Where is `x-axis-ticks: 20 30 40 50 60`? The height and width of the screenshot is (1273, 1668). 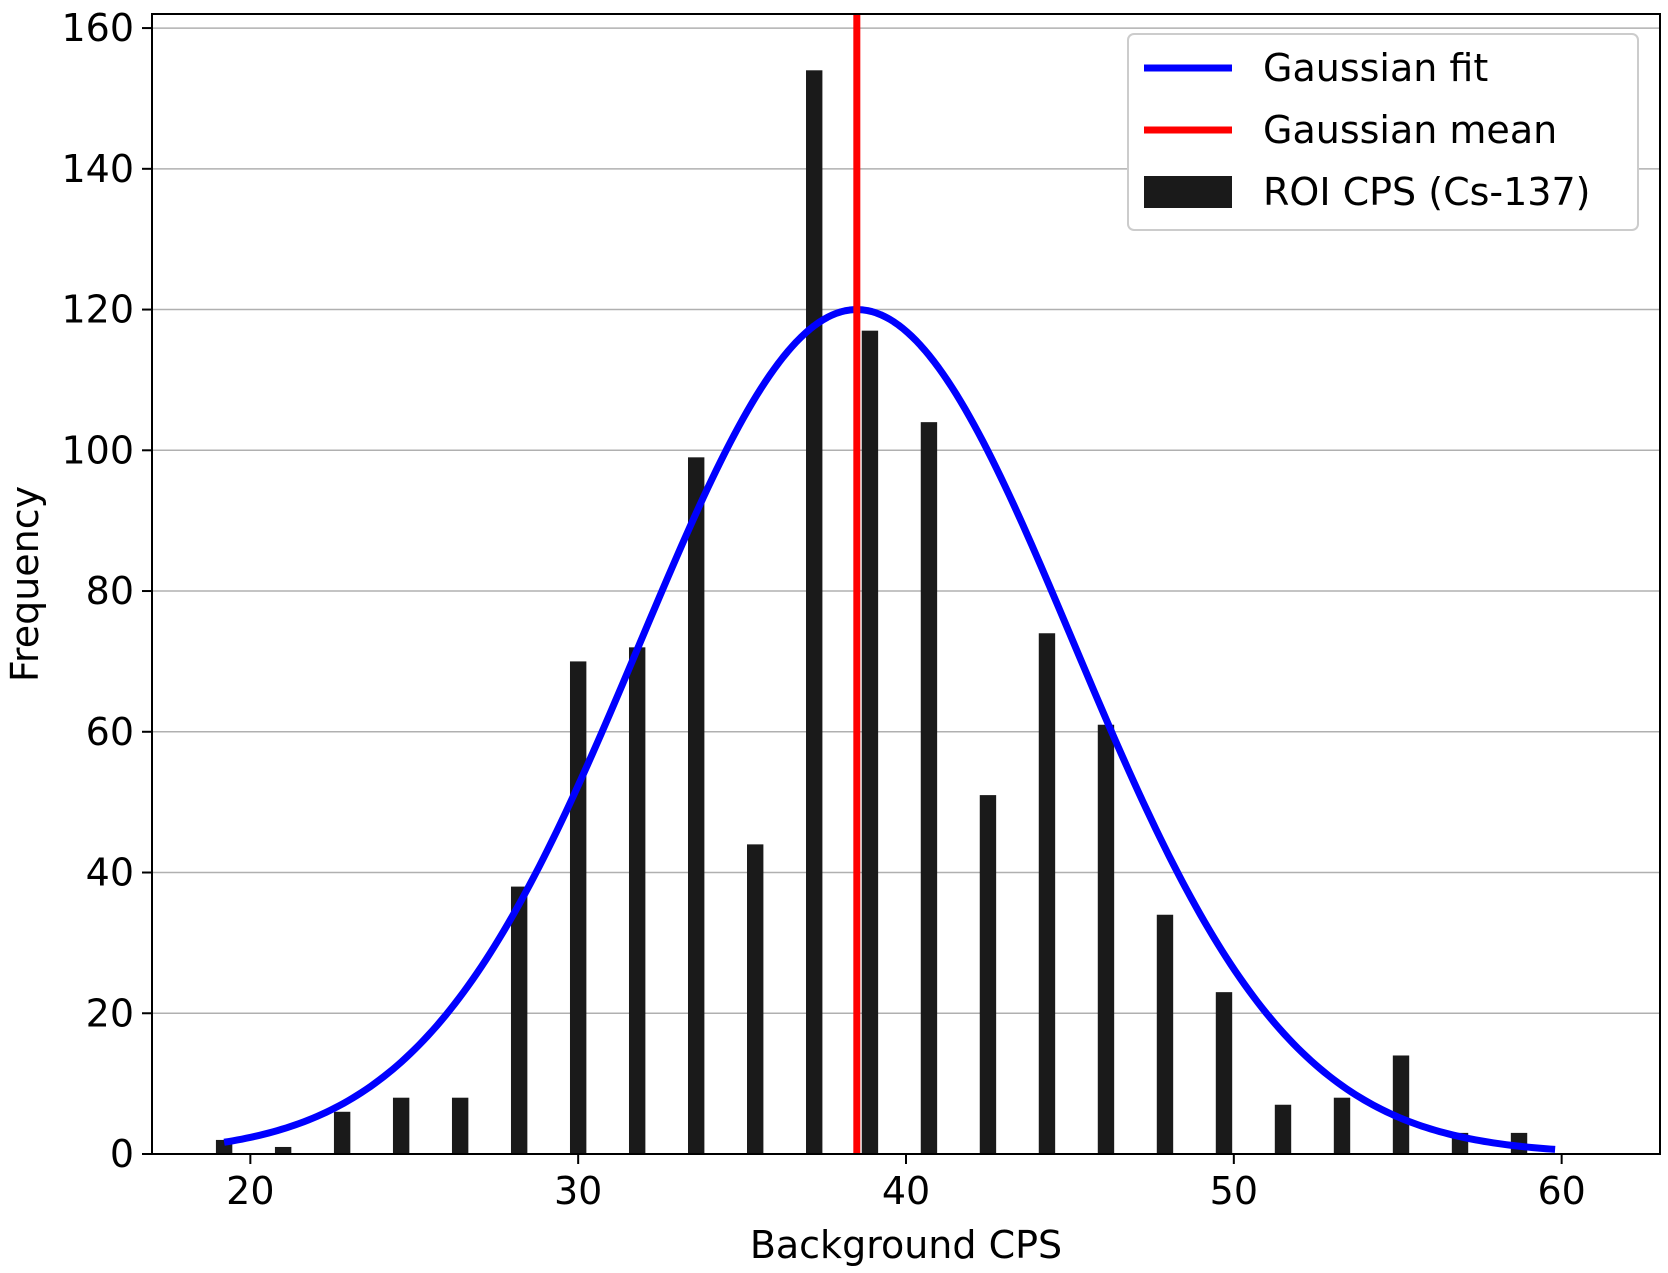
x-axis-ticks: 20 30 40 50 60 is located at coordinates (906, 1183).